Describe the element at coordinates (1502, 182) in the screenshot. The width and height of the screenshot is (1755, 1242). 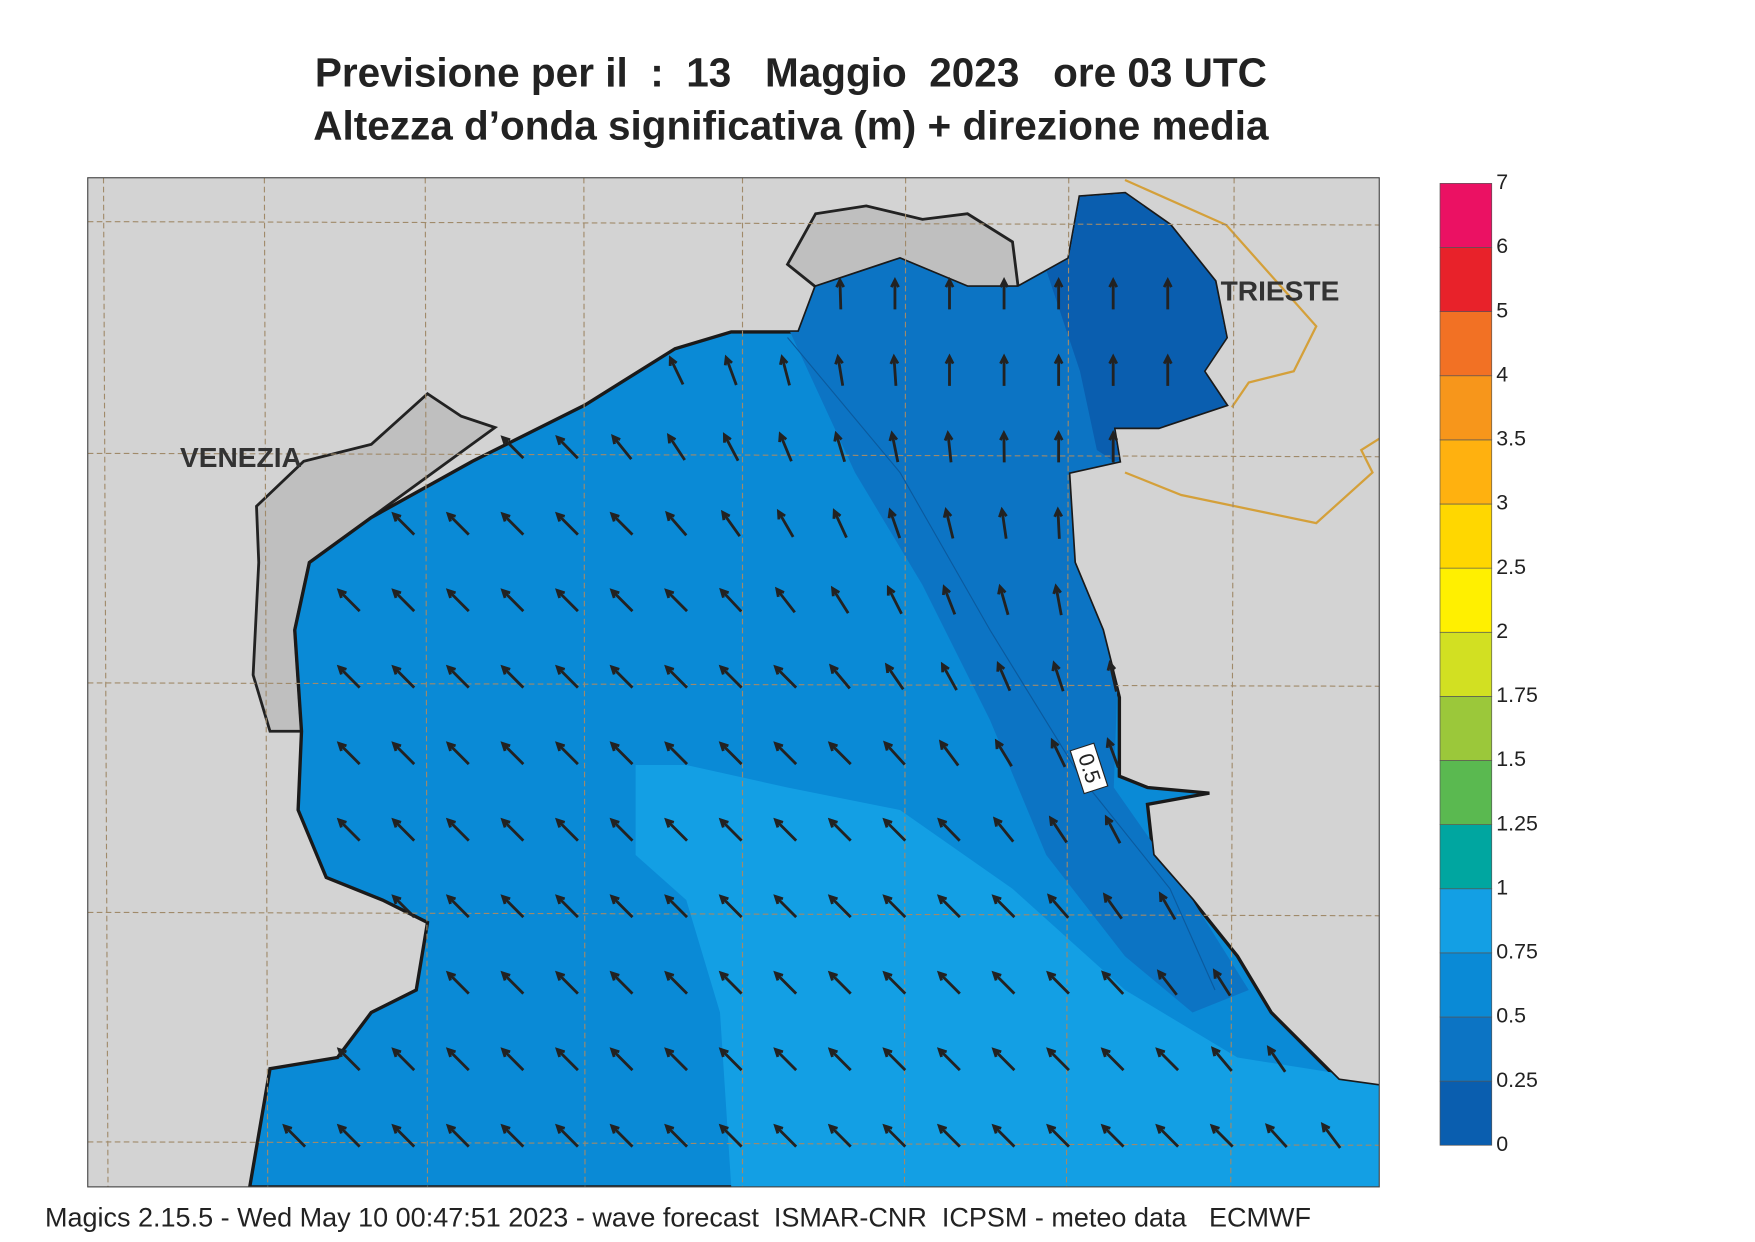
I see `colorbar-tick-label: 7` at that location.